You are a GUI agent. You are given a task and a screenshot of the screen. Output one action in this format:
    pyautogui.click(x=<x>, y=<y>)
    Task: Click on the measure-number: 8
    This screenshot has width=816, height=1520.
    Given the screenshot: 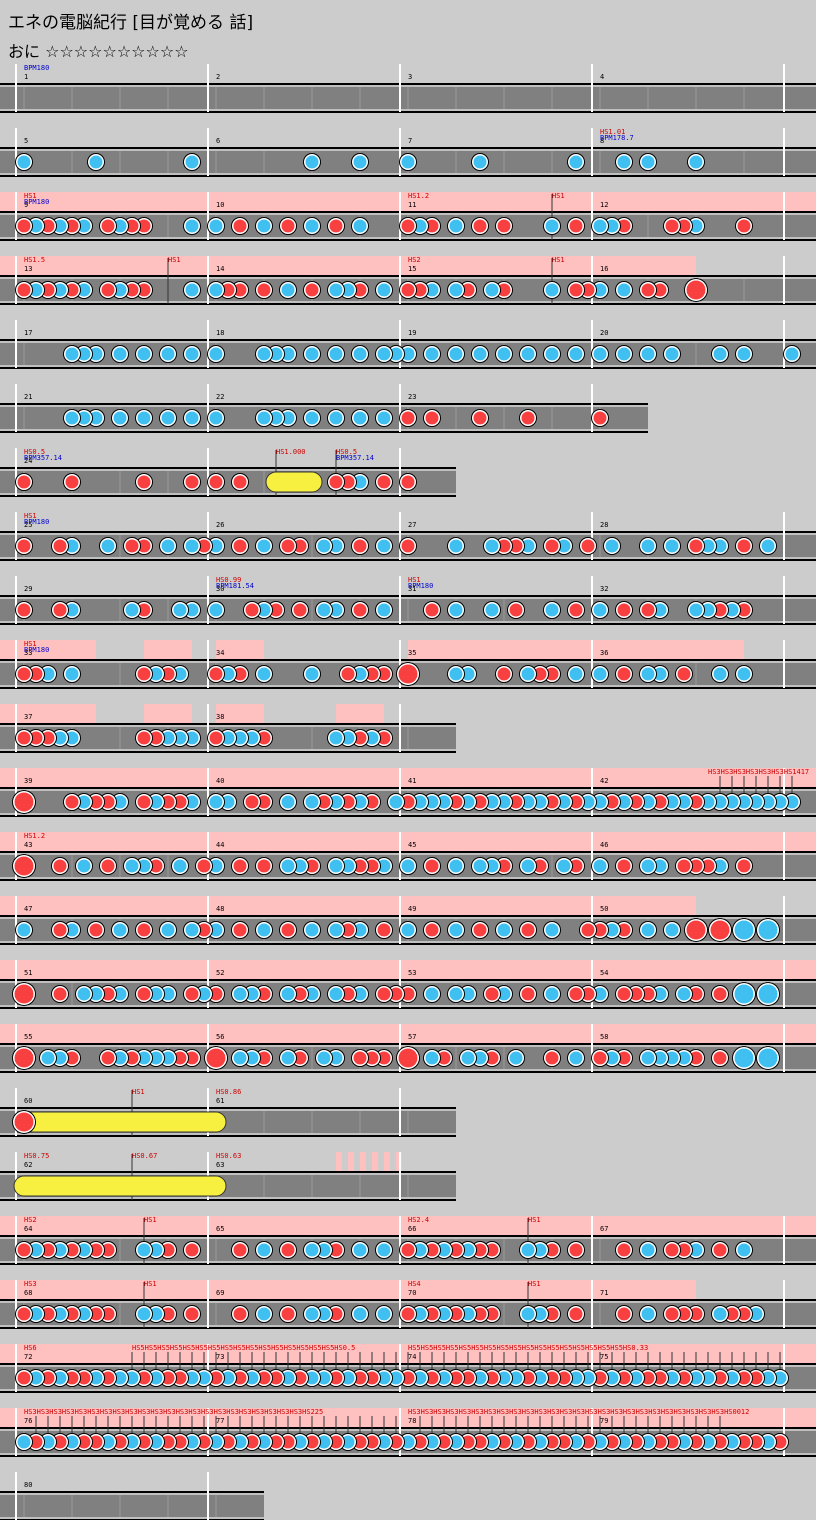 What is the action you would take?
    pyautogui.click(x=602, y=141)
    